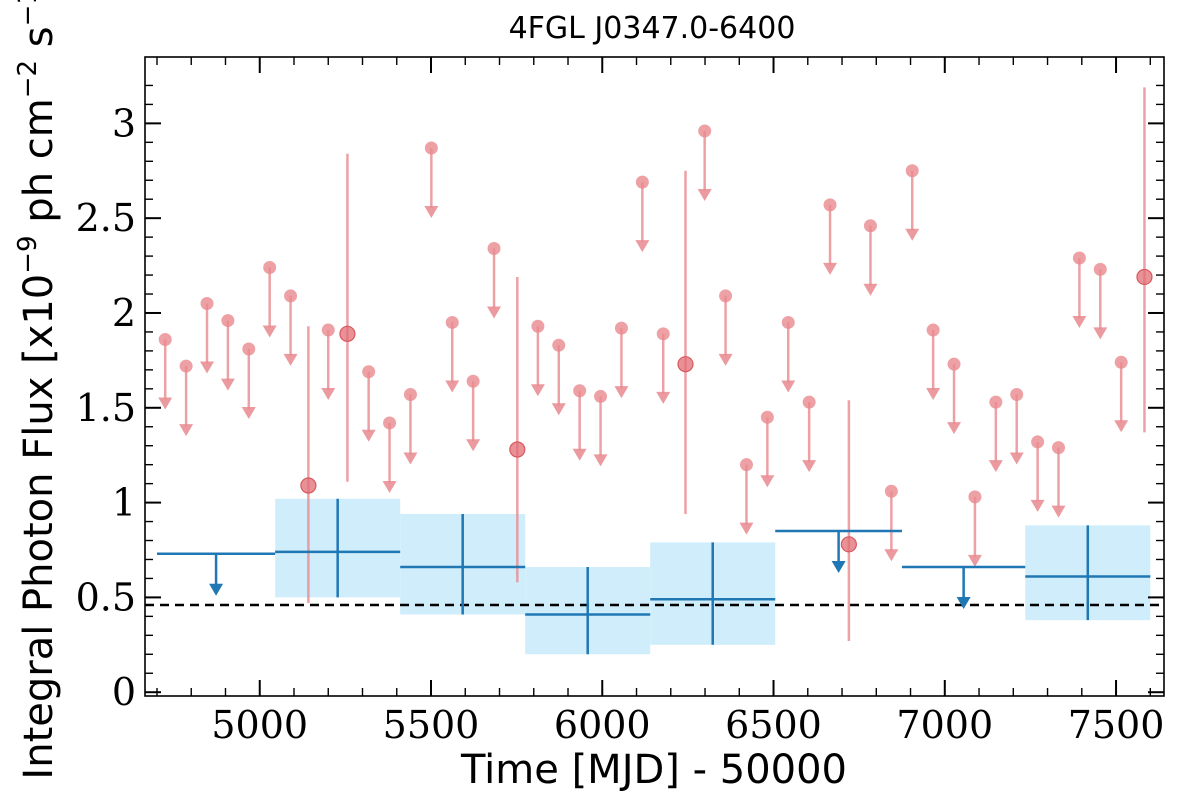  Describe the element at coordinates (124, 313) in the screenshot. I see `y-tick-label: 2` at that location.